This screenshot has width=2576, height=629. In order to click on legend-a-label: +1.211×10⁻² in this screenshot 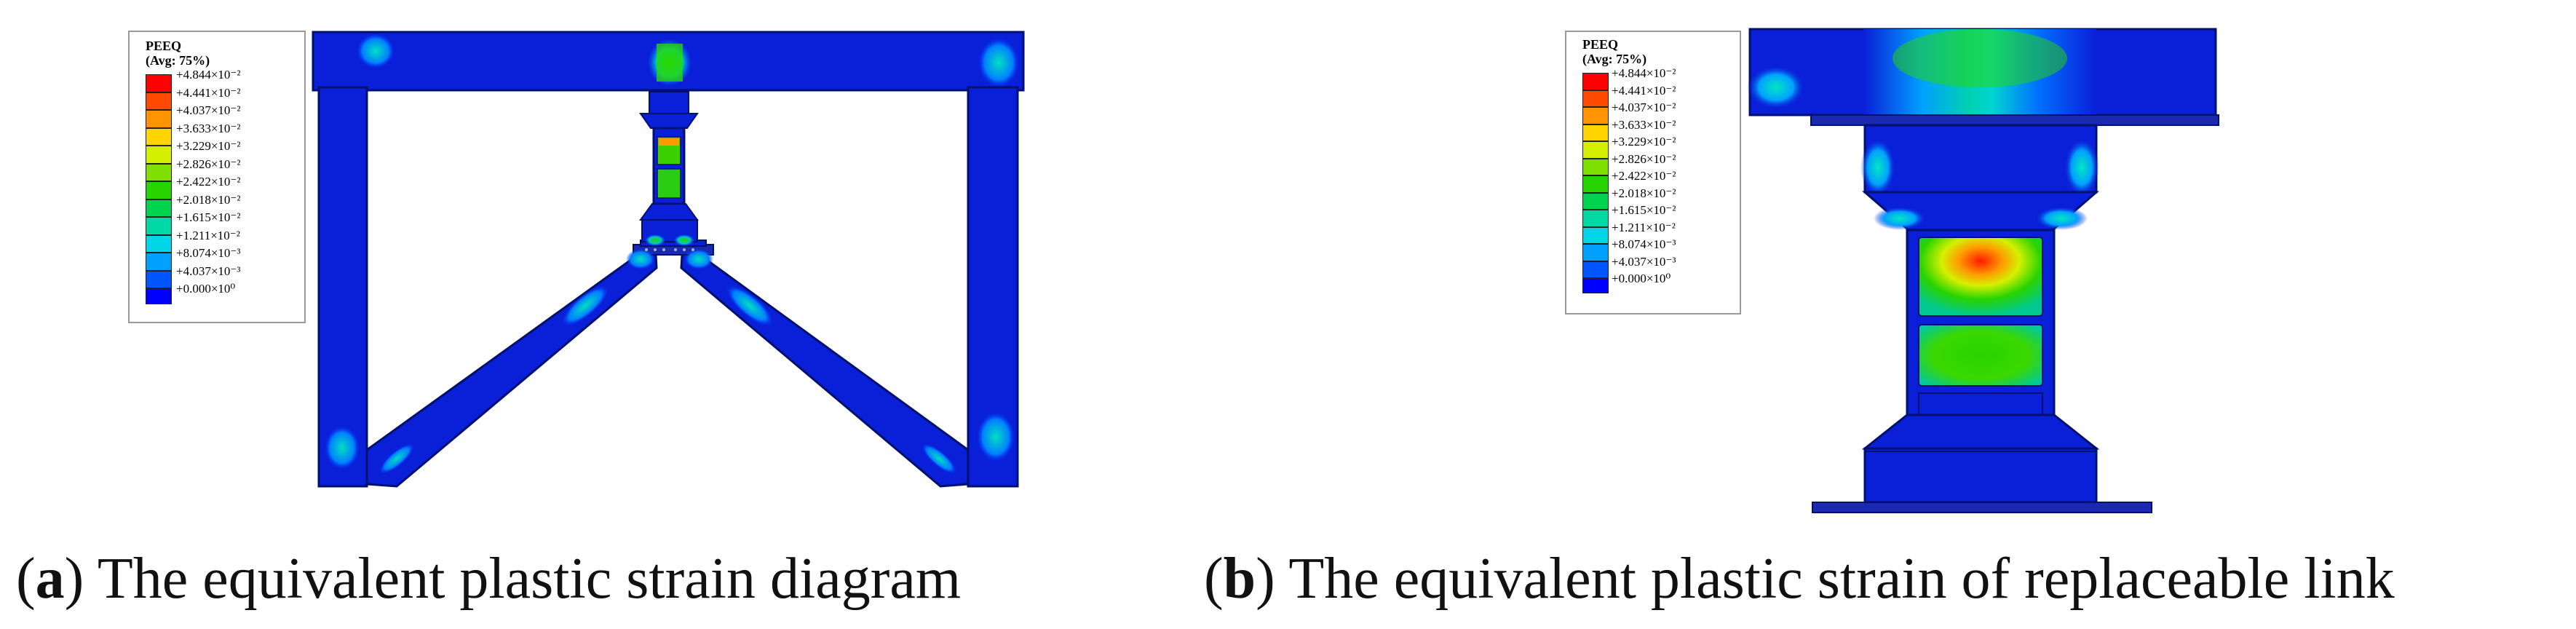, I will do `click(208, 235)`.